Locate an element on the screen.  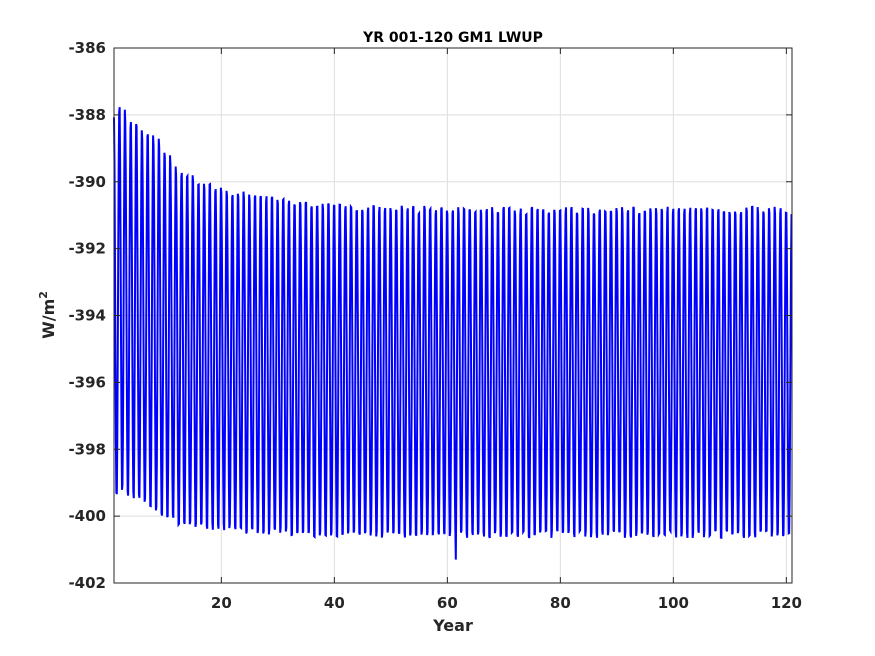
x-tick-label: 80 is located at coordinates (560, 603).